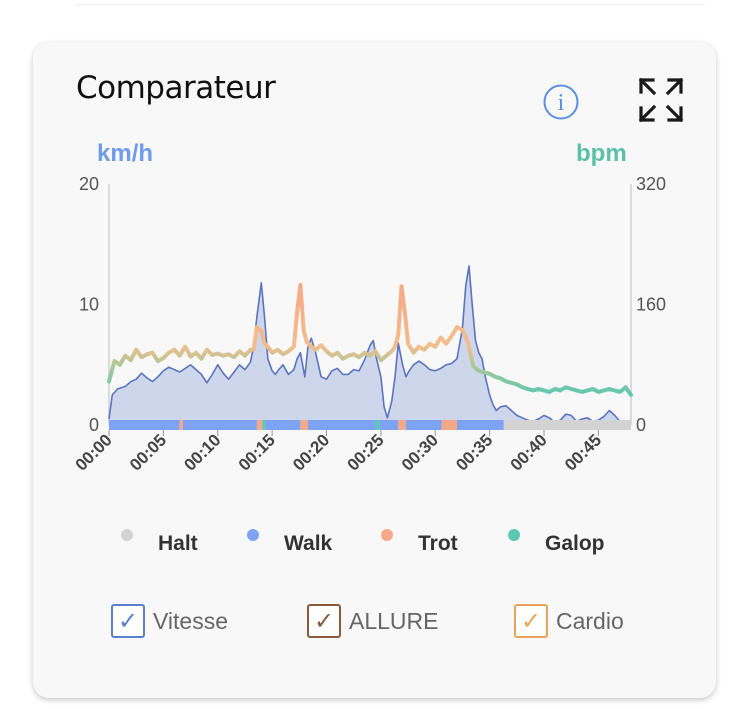 This screenshot has width=743, height=709. Describe the element at coordinates (590, 620) in the screenshot. I see `toggle-label-cardio: Cardio` at that location.